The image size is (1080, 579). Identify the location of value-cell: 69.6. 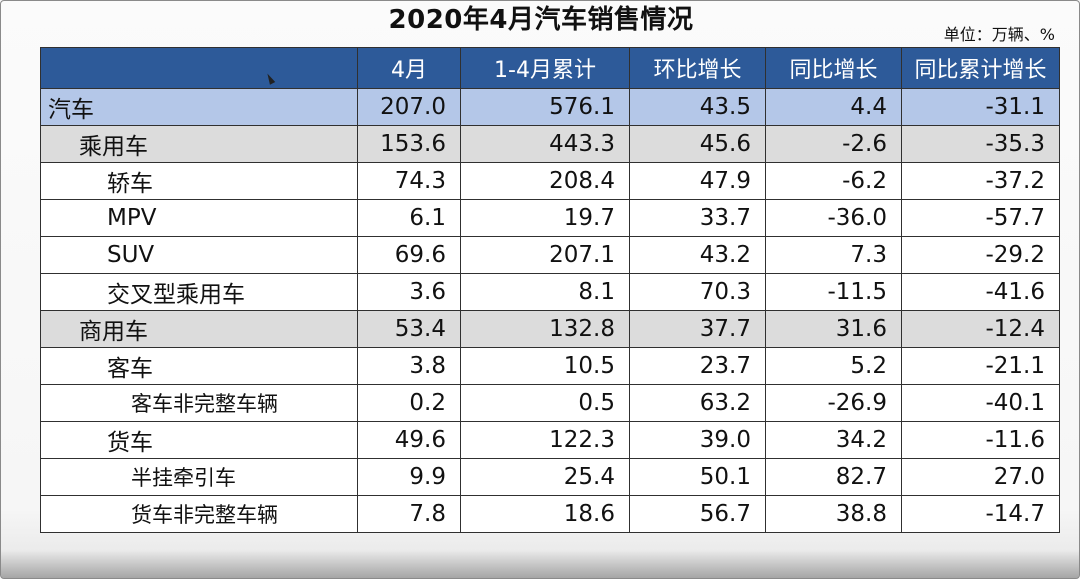
(409, 255).